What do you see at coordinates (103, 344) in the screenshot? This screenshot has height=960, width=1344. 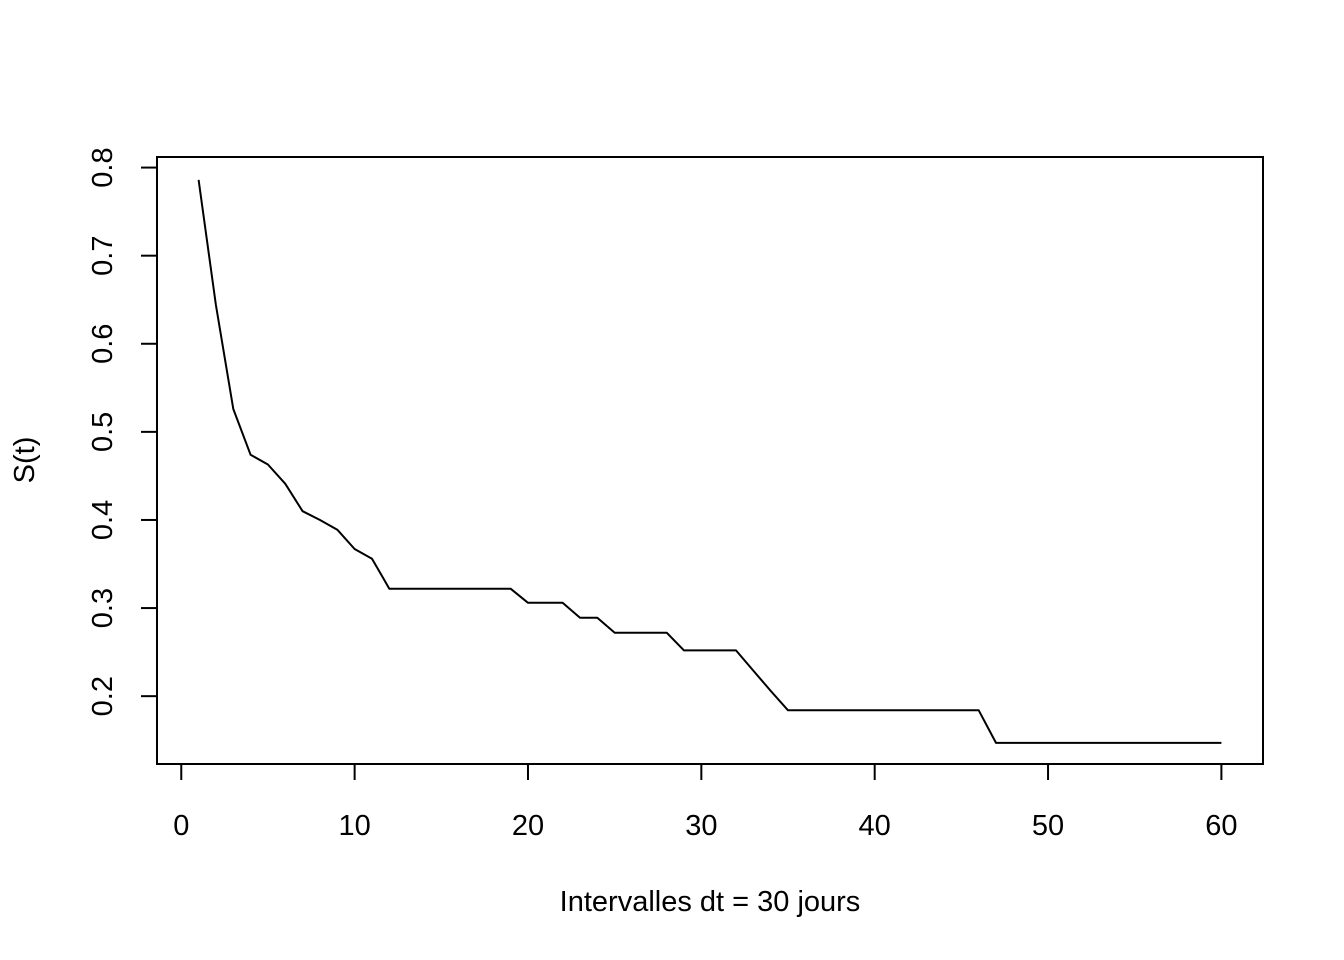 I see `y-tick-label: 0.6` at bounding box center [103, 344].